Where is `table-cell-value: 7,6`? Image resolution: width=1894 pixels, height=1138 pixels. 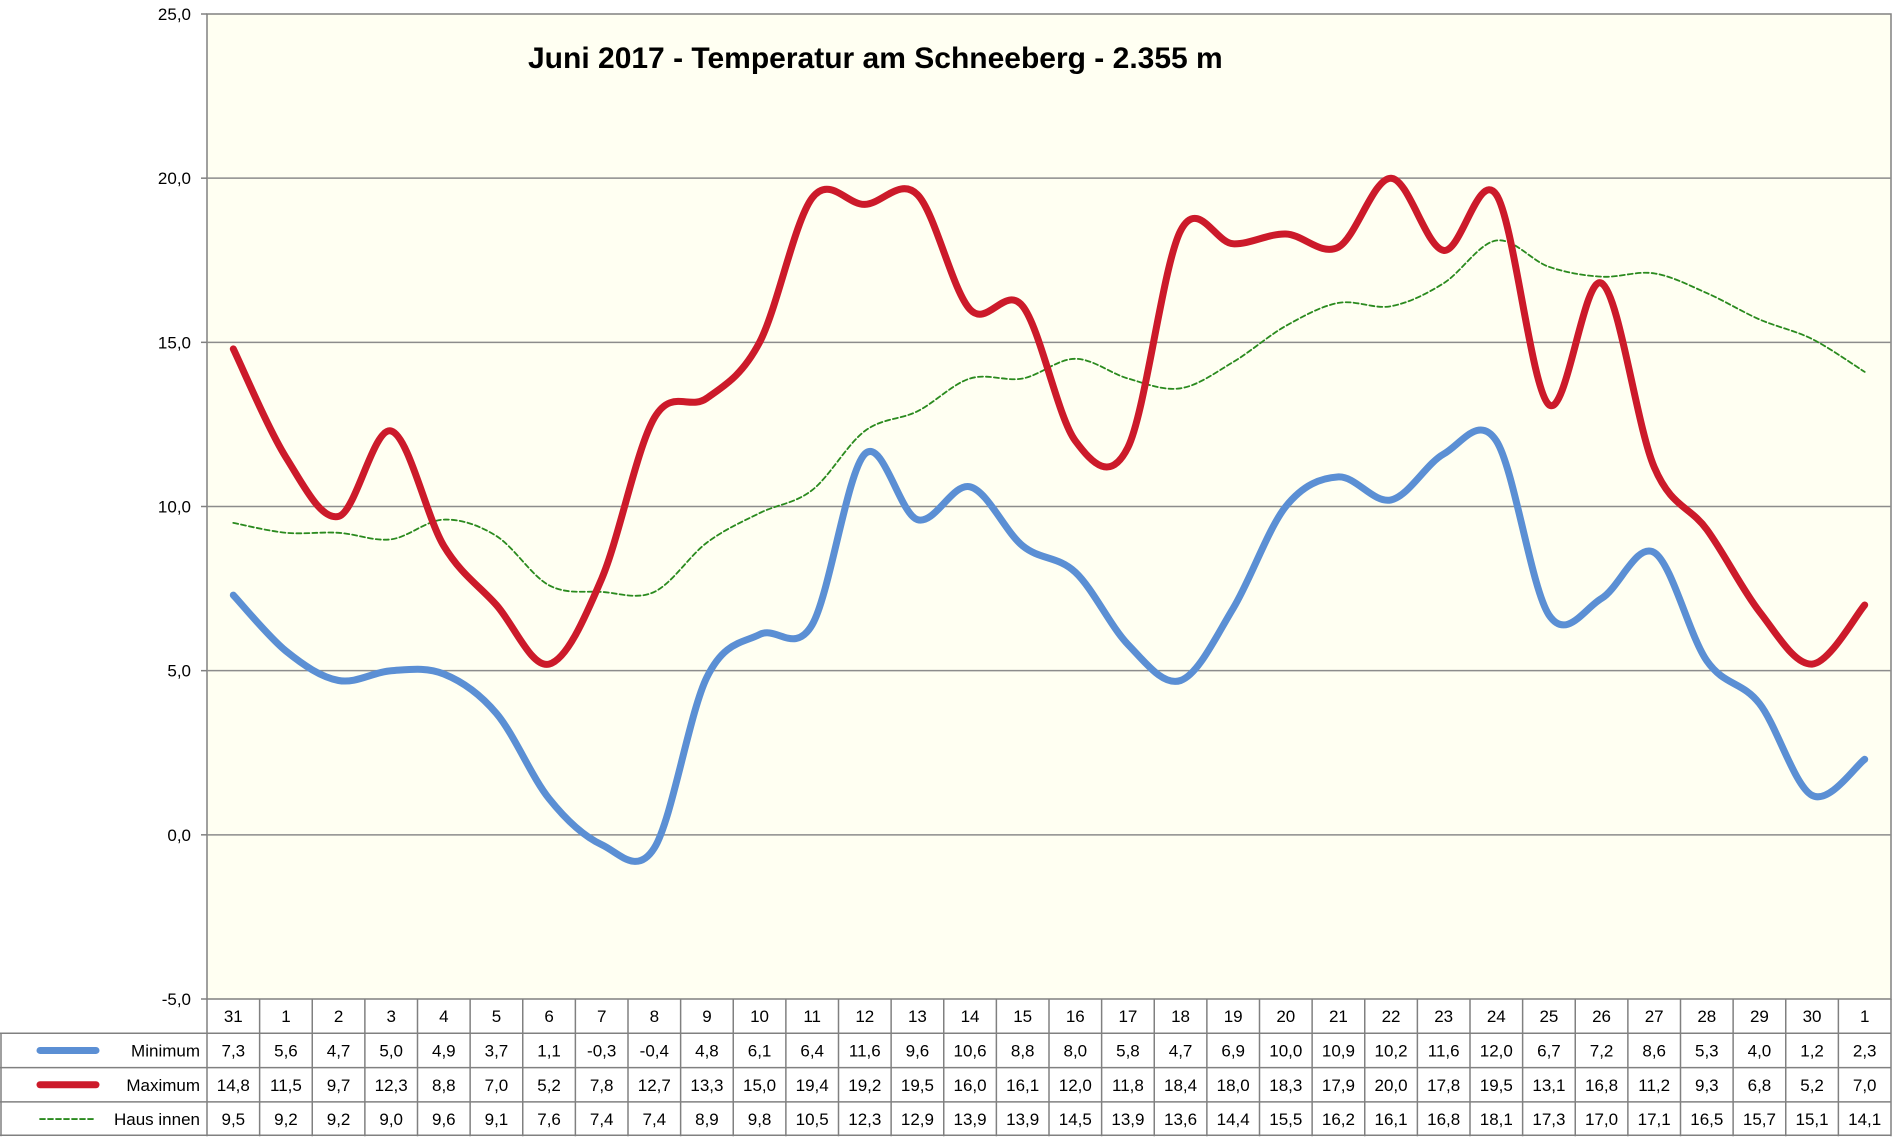
table-cell-value: 7,6 is located at coordinates (549, 1119).